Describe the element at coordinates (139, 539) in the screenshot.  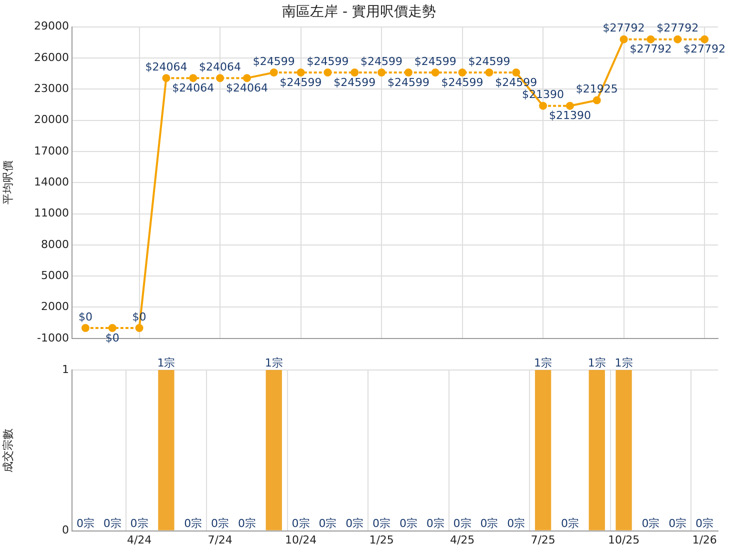
I see `x-tick-label: 4/24` at that location.